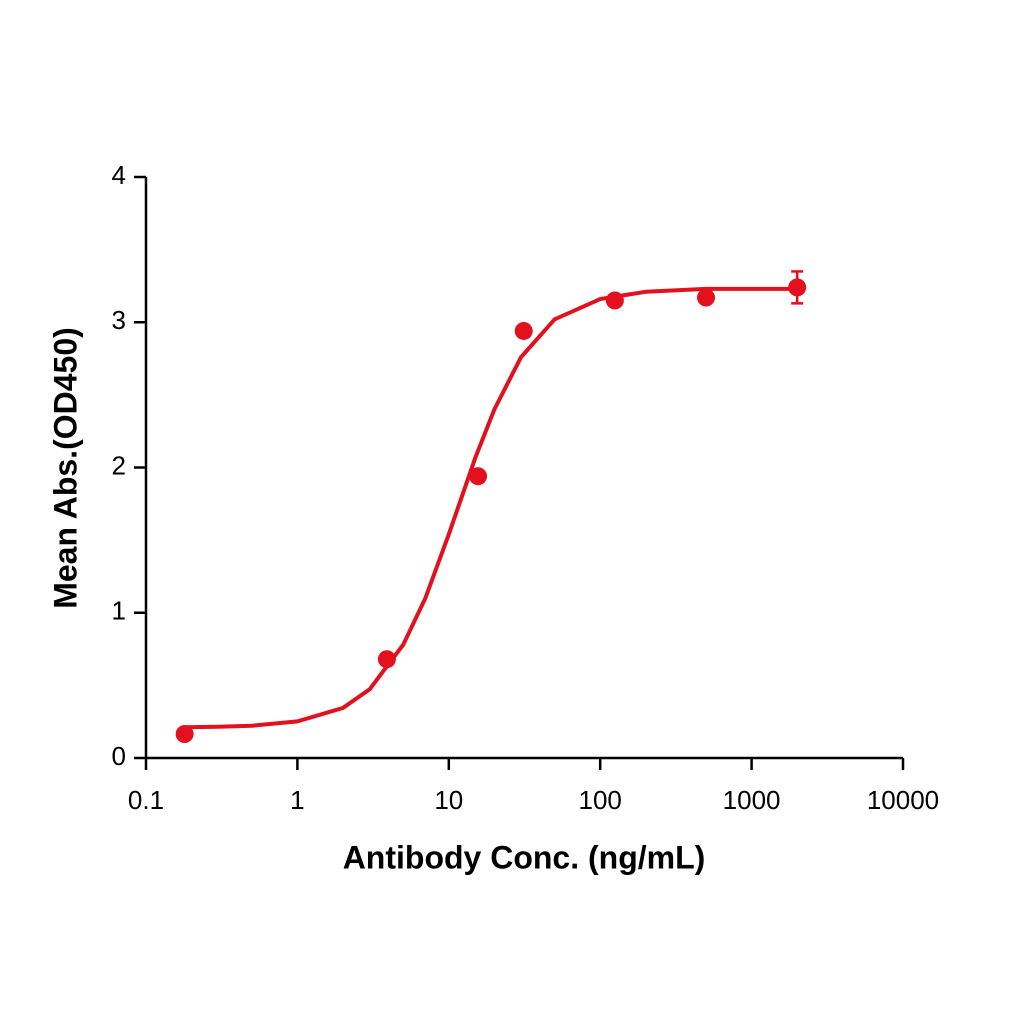  Describe the element at coordinates (752, 800) in the screenshot. I see `x-tick-label: 1000` at that location.